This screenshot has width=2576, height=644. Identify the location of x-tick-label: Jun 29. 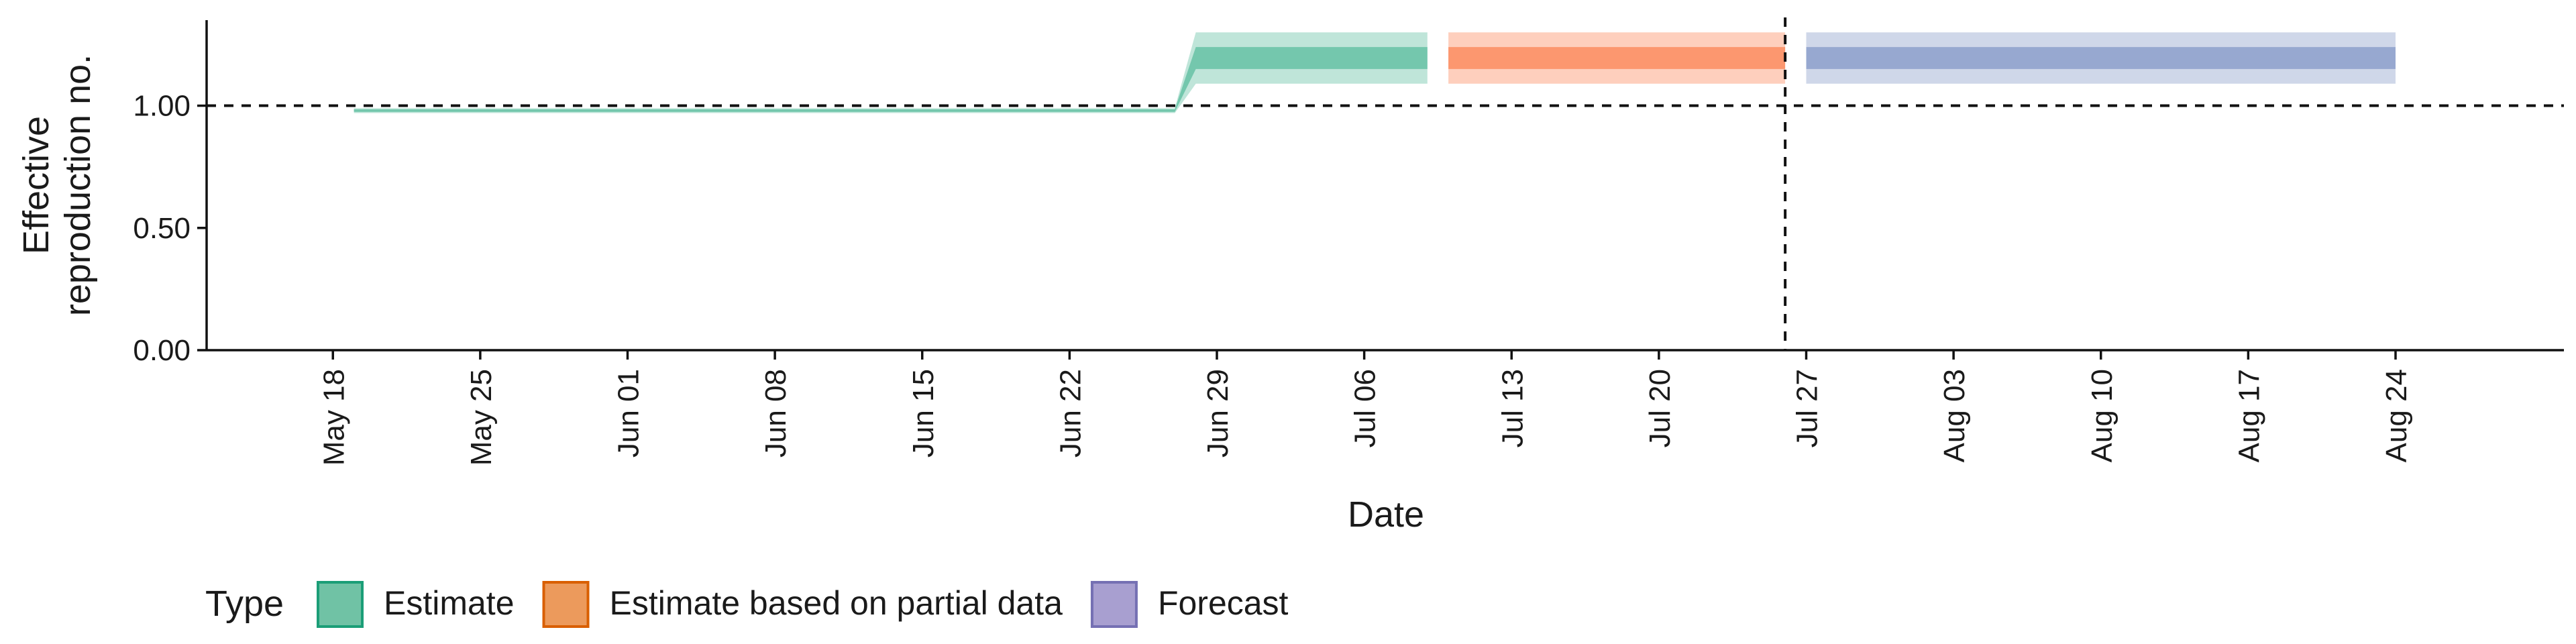
(1217, 413).